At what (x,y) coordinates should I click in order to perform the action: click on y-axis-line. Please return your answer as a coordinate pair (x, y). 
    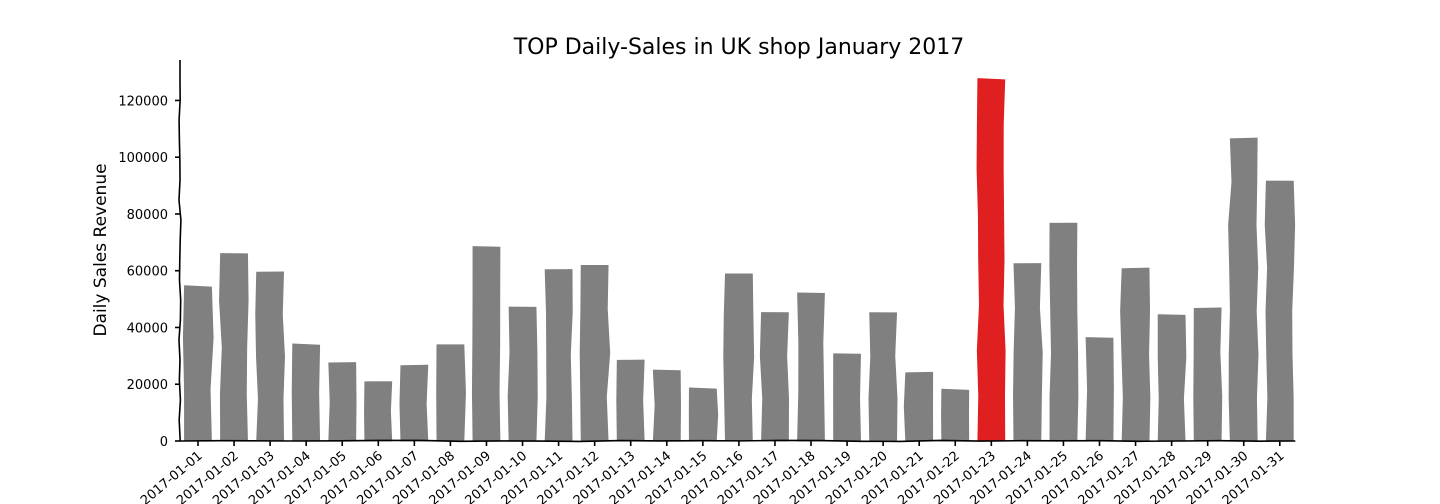
    Looking at the image, I should click on (180, 250).